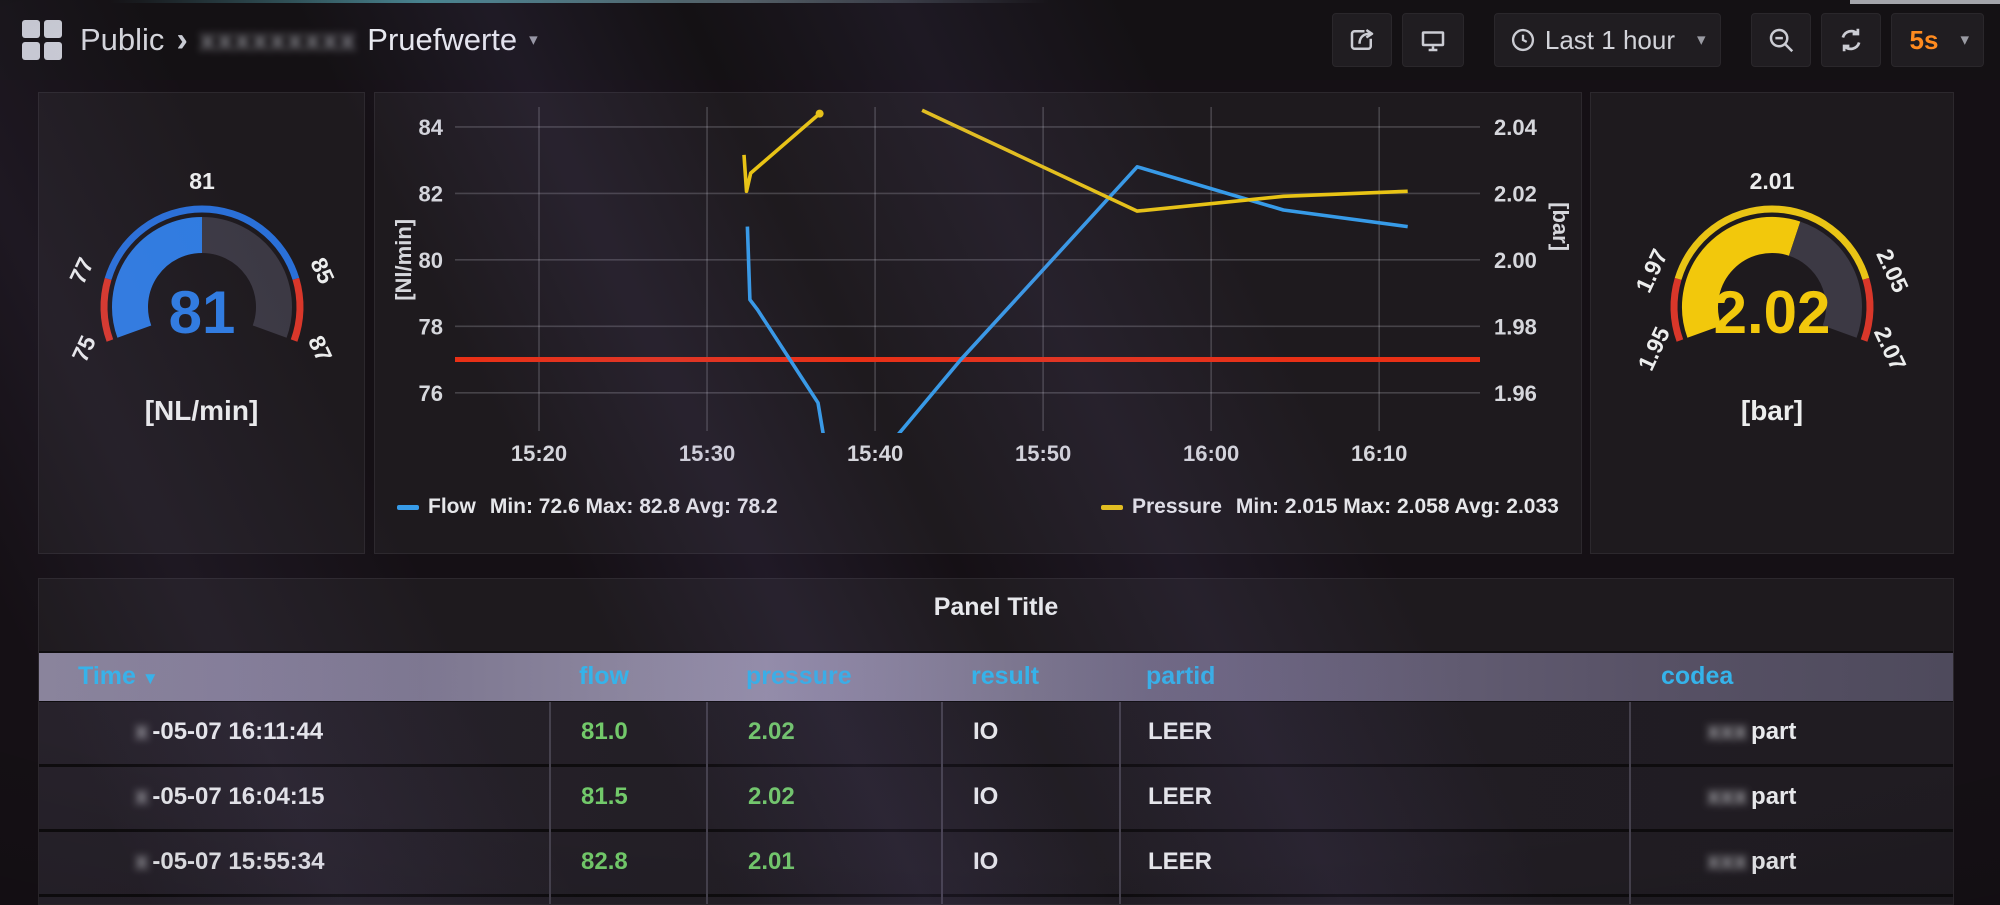 The image size is (2000, 905). Describe the element at coordinates (442, 39) in the screenshot. I see `dashboard-title: Pruefwerte` at that location.